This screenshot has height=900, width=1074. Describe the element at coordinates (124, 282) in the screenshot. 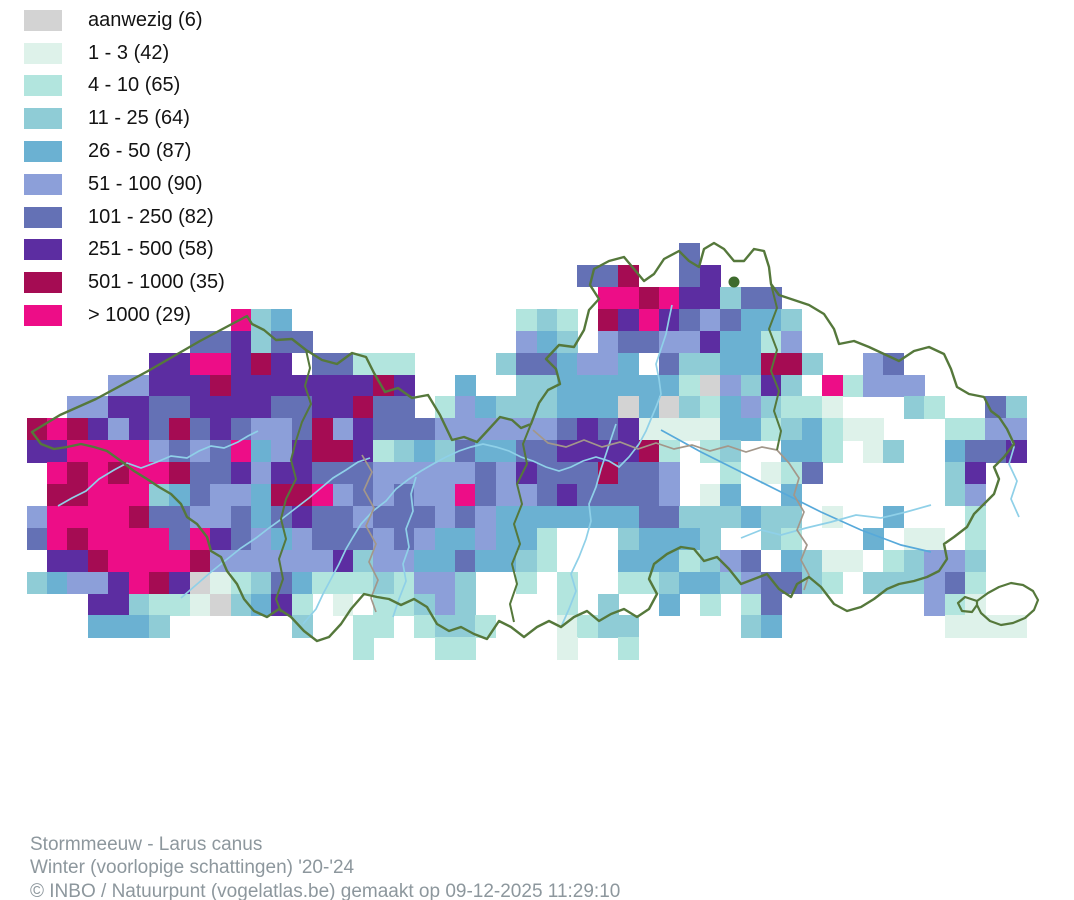

I see `legend-item: 501 - 1000 (35)` at that location.